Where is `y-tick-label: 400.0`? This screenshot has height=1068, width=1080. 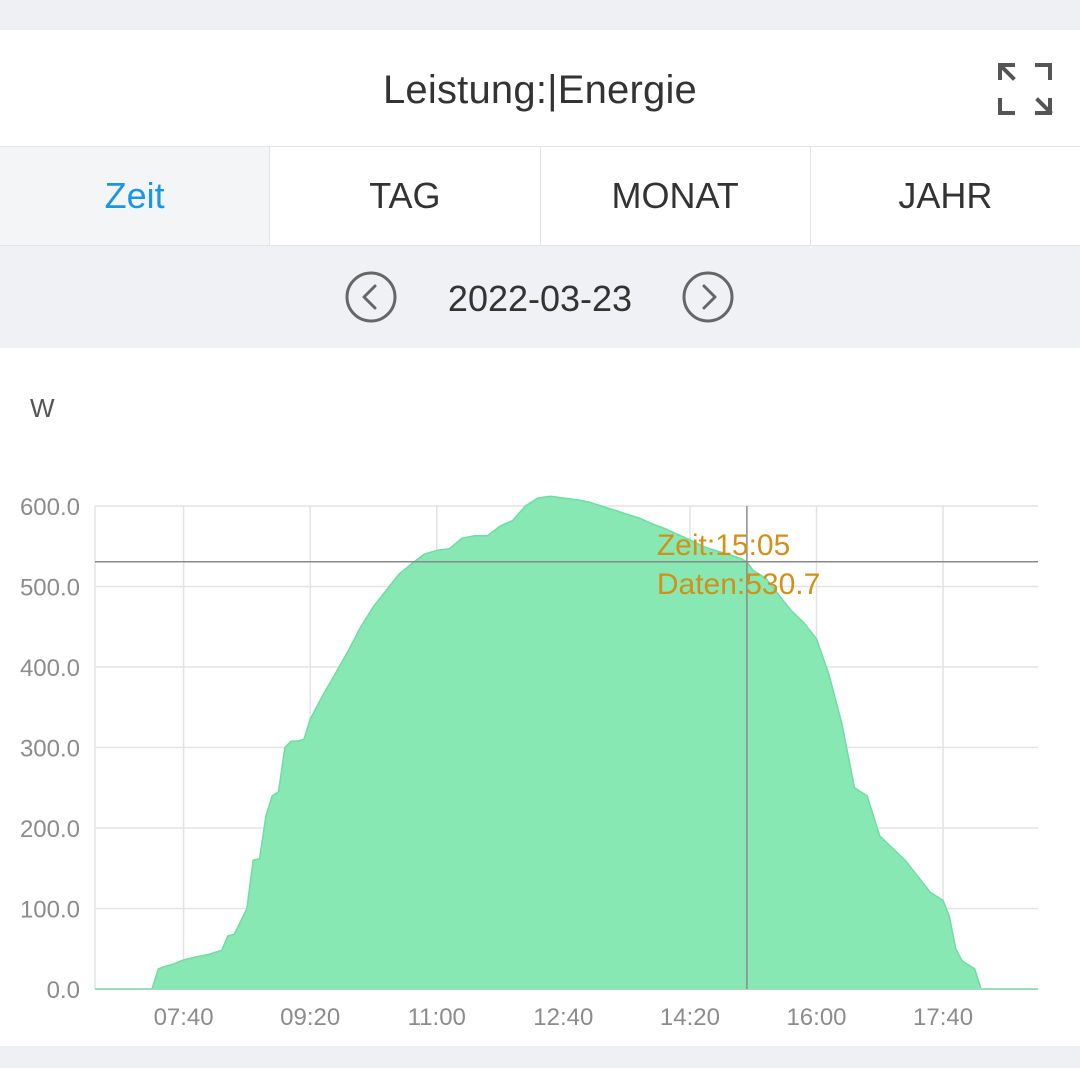
y-tick-label: 400.0 is located at coordinates (50, 668).